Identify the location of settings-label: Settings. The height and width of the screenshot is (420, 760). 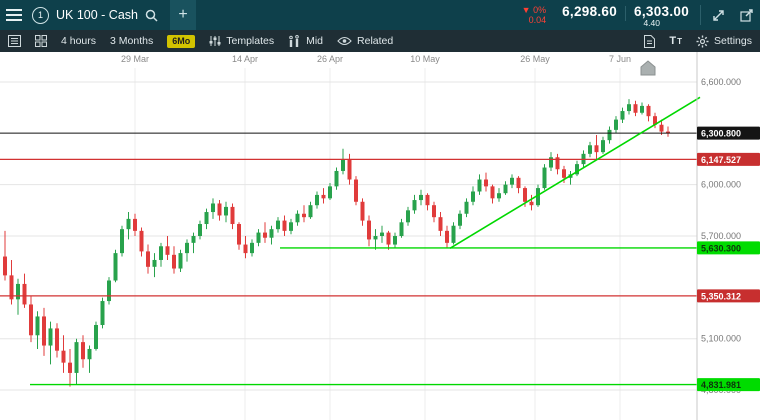
(733, 41).